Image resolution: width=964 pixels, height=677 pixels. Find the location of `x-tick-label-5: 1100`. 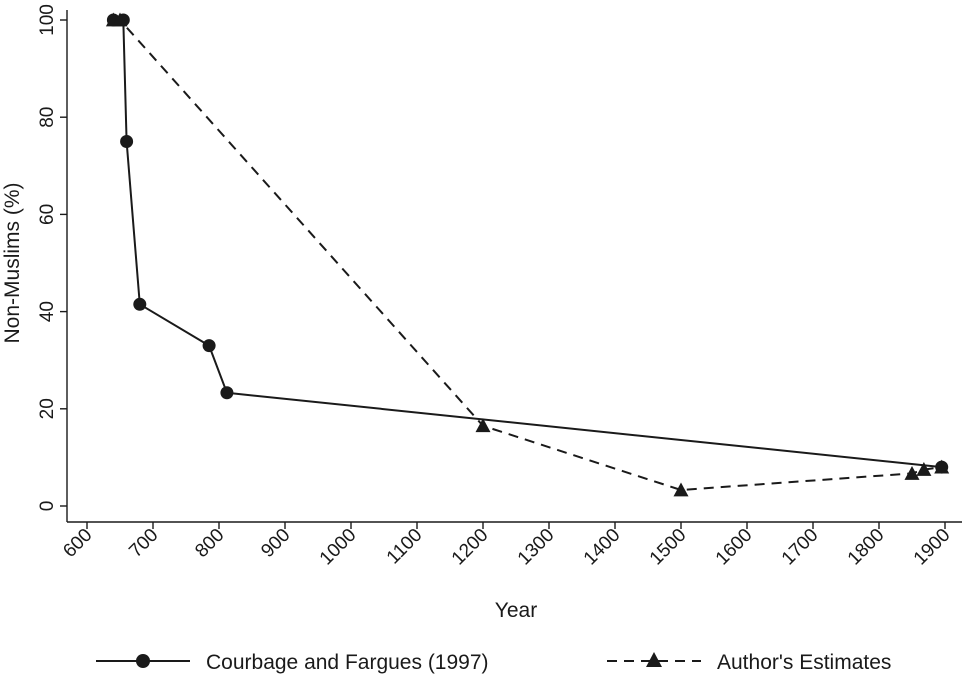

x-tick-label-5: 1100 is located at coordinates (405, 547).